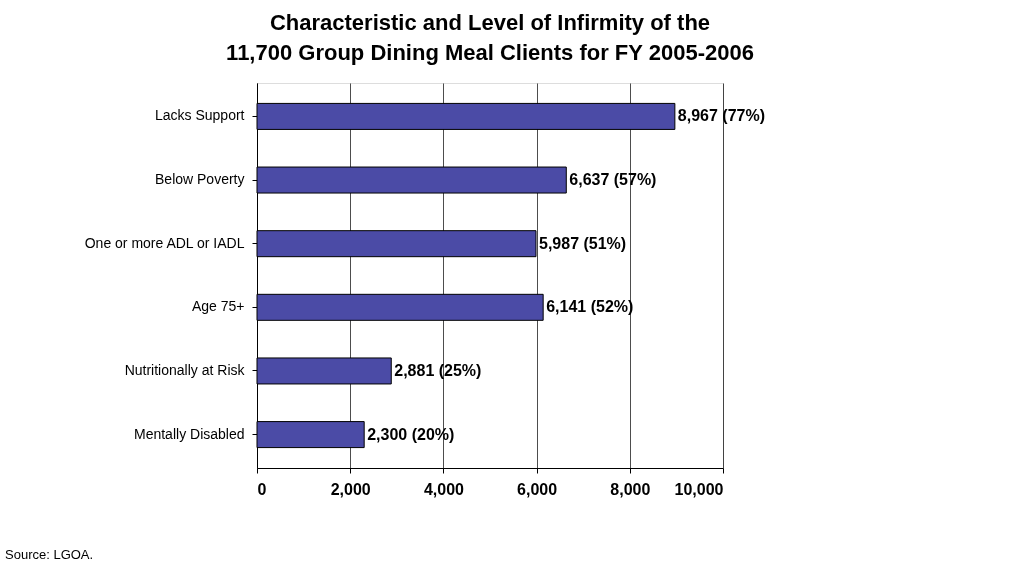 This screenshot has height=573, width=1018. What do you see at coordinates (630, 489) in the screenshot?
I see `x-tick-label: 8,000` at bounding box center [630, 489].